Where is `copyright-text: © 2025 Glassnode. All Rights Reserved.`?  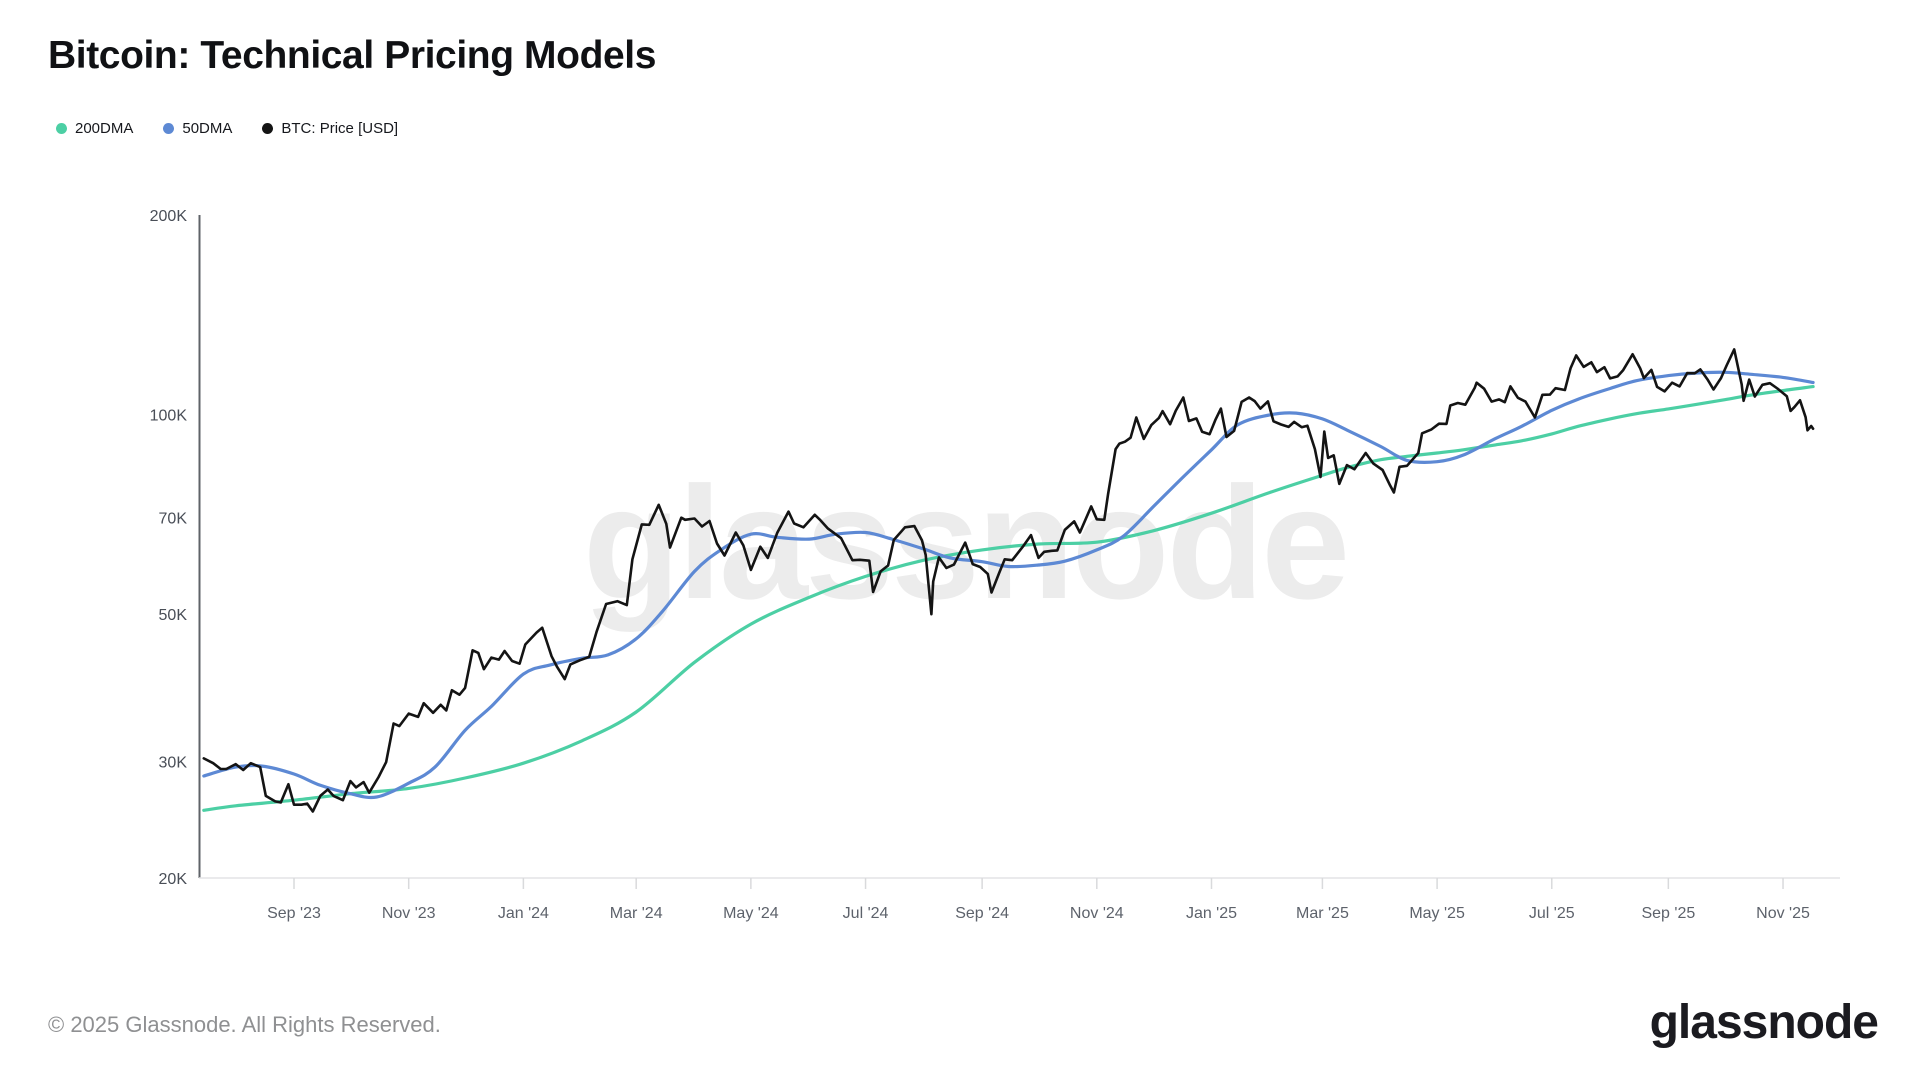 copyright-text: © 2025 Glassnode. All Rights Reserved. is located at coordinates (244, 1024).